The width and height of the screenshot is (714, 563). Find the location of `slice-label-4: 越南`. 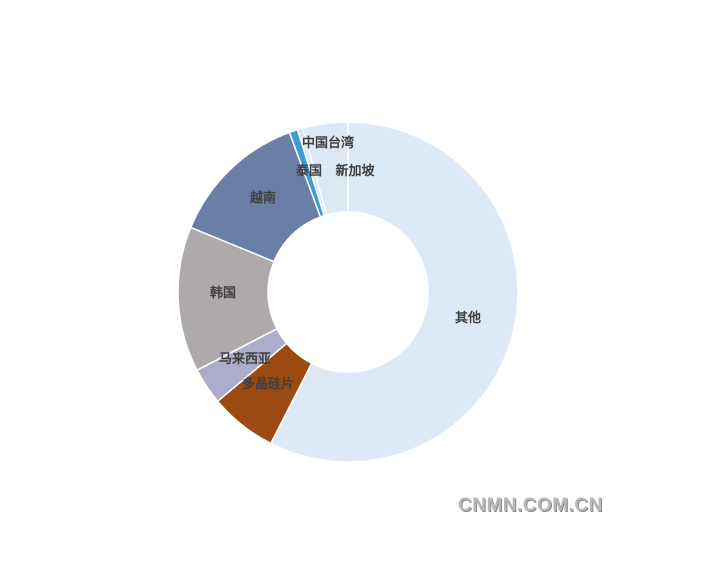

slice-label-4: 越南 is located at coordinates (262, 198).